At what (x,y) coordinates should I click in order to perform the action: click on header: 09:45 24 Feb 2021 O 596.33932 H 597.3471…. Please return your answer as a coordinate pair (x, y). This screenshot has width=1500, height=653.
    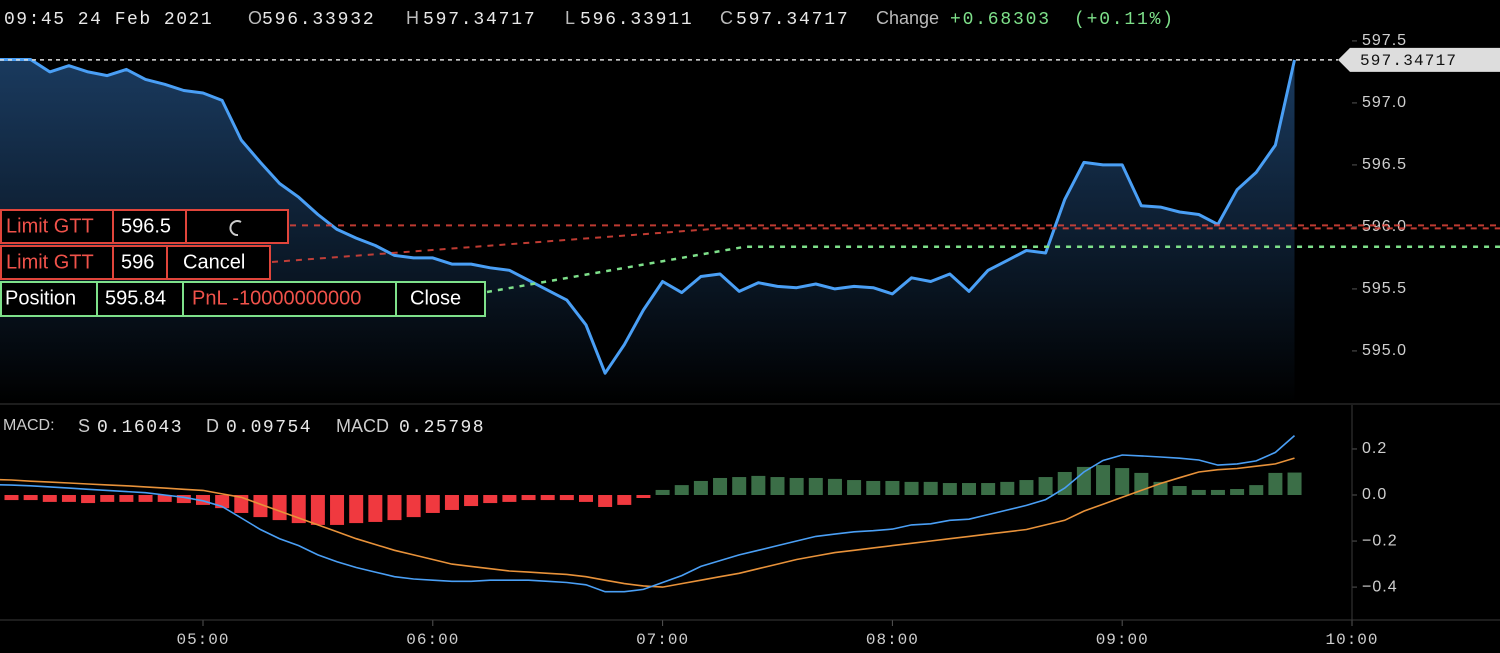
    Looking at the image, I should click on (589, 19).